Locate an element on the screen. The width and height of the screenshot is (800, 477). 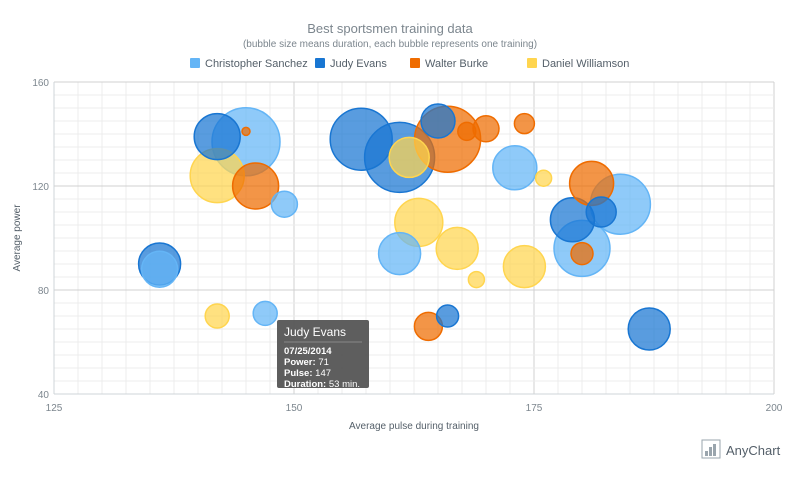
anychart-logo: AnyChart is located at coordinates (741, 449).